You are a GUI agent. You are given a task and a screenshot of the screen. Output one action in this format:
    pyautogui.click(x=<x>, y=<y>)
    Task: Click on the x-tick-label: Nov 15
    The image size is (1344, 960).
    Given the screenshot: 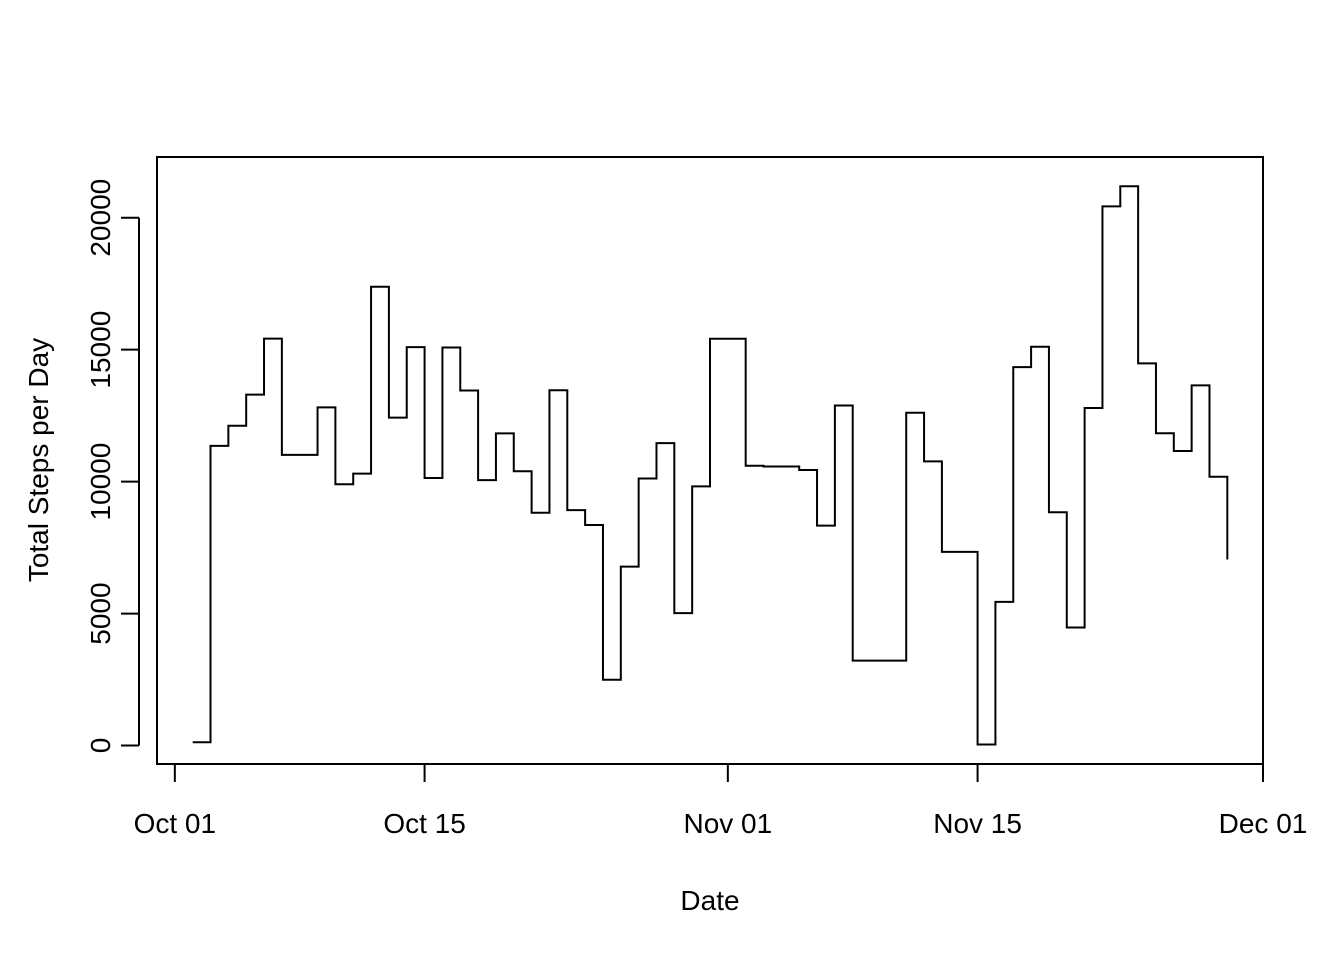 What is the action you would take?
    pyautogui.click(x=977, y=823)
    